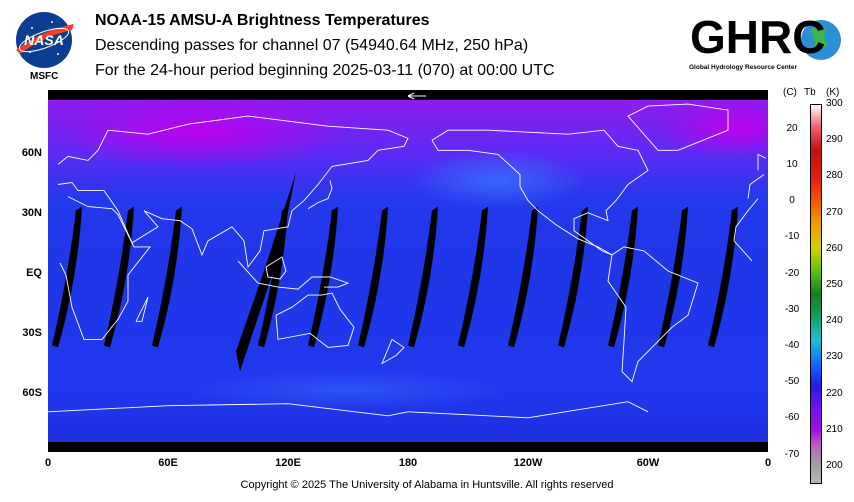 The height and width of the screenshot is (502, 854). I want to click on colorbar-kelvin-tick: 280, so click(834, 176).